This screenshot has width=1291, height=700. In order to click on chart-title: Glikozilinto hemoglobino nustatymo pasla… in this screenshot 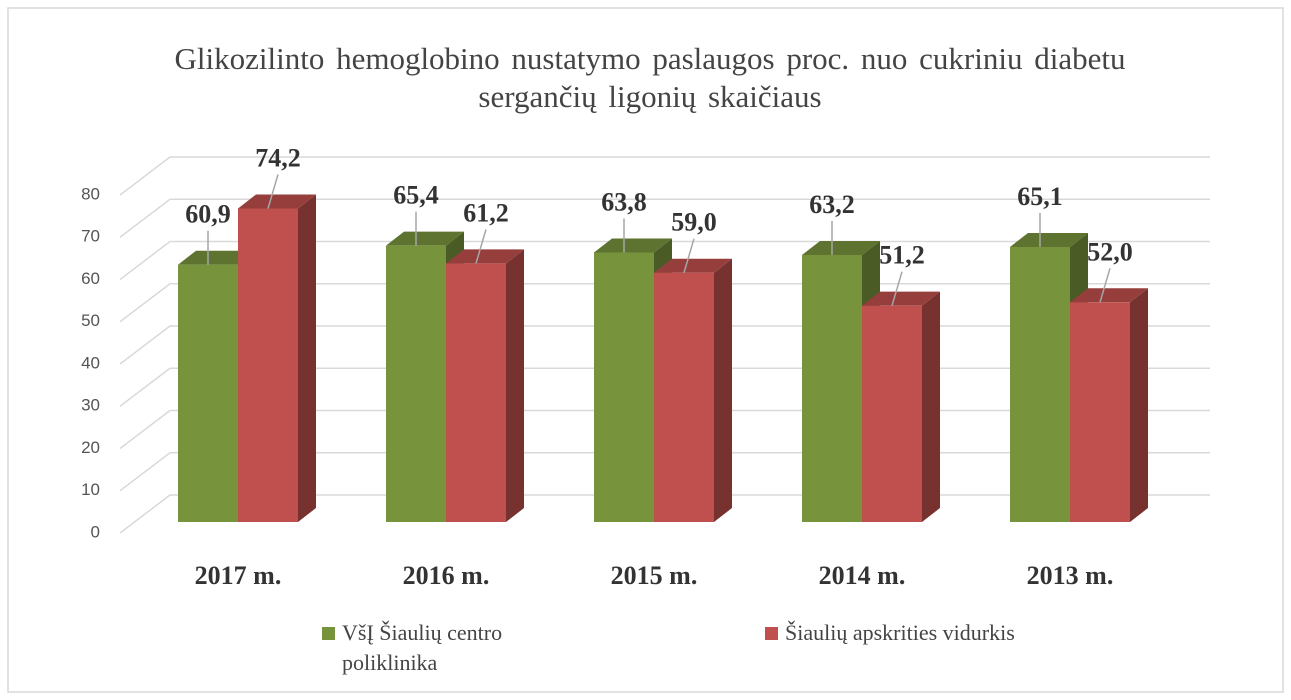, I will do `click(650, 77)`.